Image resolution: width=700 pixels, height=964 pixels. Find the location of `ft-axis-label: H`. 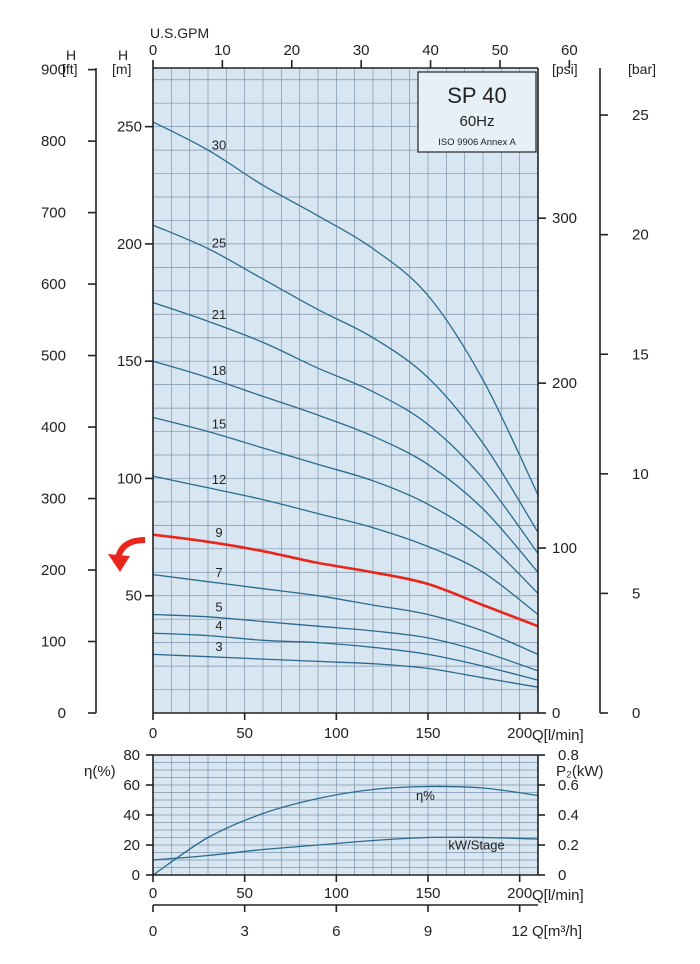

ft-axis-label: H is located at coordinates (71, 55).